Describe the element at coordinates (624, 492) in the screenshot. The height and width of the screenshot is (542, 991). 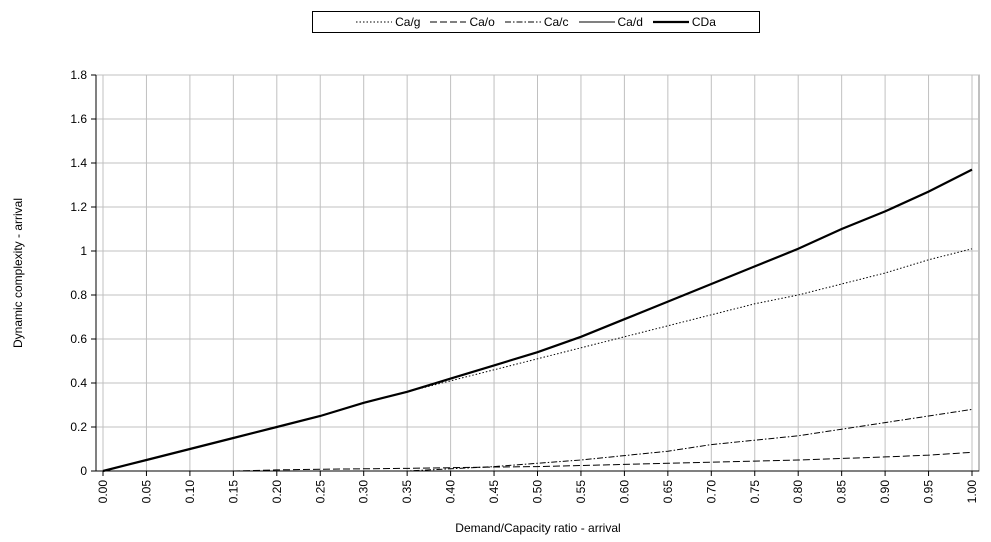
I see `x-tick-label: 0.60` at that location.